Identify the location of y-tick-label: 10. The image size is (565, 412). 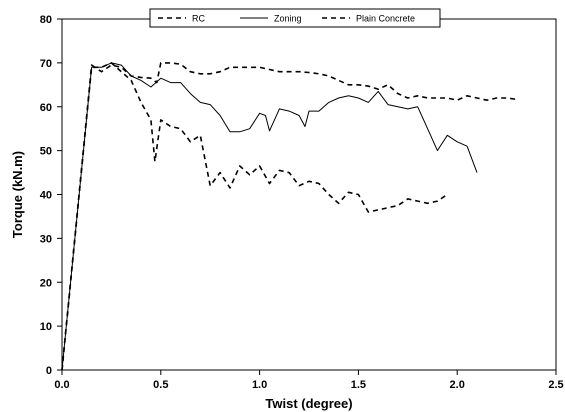
(46, 327).